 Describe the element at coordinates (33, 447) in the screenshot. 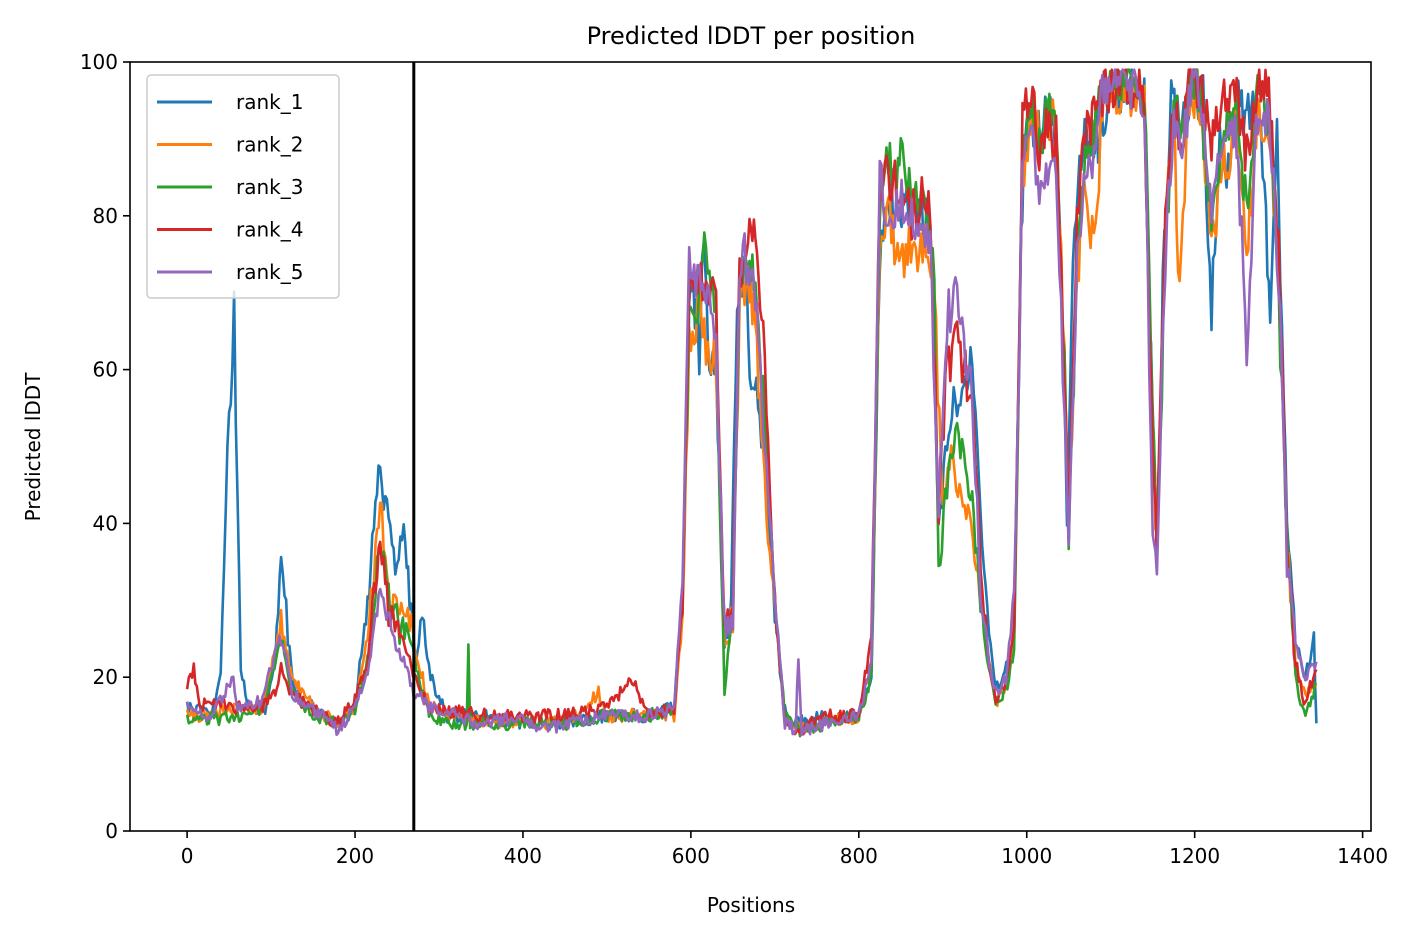

I see `y-axis-title: Predicted lDDT` at that location.